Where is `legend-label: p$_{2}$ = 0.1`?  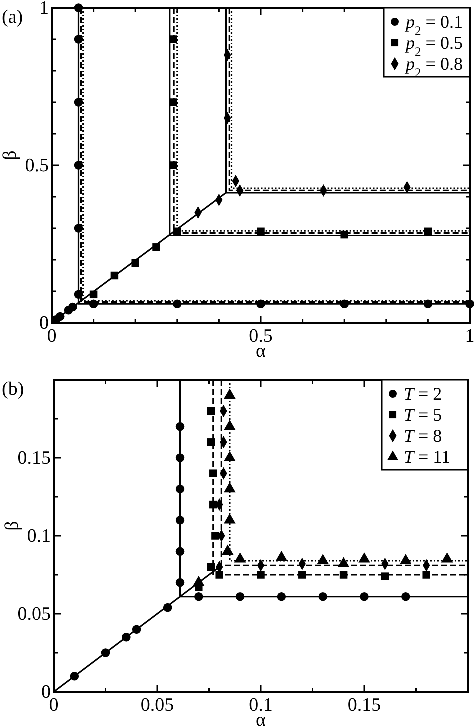 legend-label: p$_{2}$ = 0.1 is located at coordinates (433, 25).